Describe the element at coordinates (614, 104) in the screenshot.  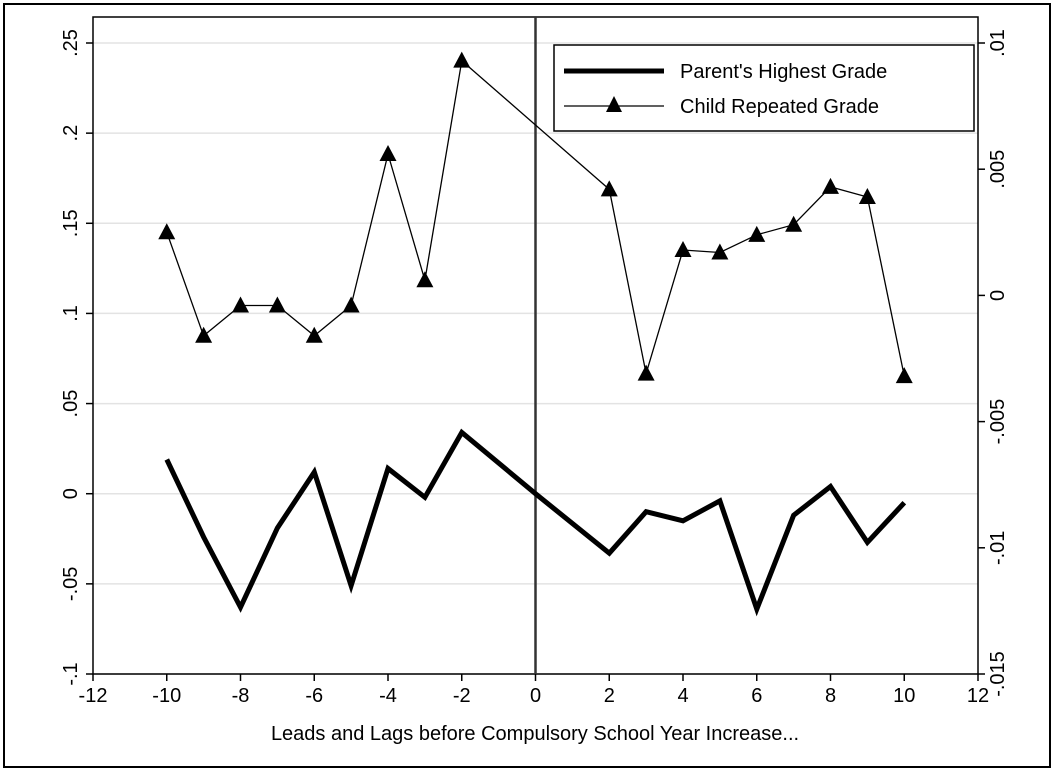
I see `legend-triangle-marker` at that location.